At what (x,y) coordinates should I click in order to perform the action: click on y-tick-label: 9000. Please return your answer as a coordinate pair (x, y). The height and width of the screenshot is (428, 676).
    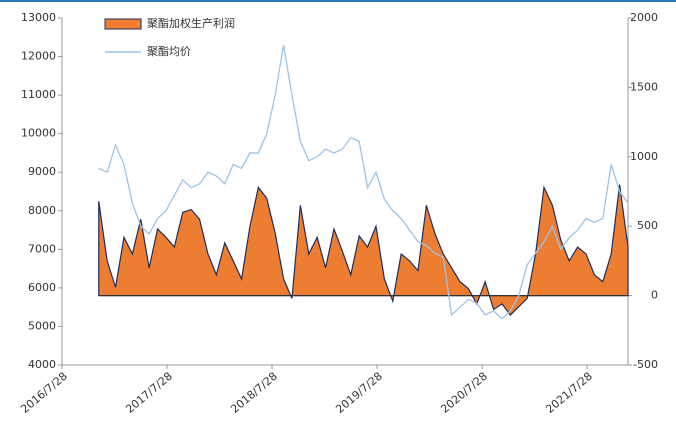
    Looking at the image, I should click on (42, 171).